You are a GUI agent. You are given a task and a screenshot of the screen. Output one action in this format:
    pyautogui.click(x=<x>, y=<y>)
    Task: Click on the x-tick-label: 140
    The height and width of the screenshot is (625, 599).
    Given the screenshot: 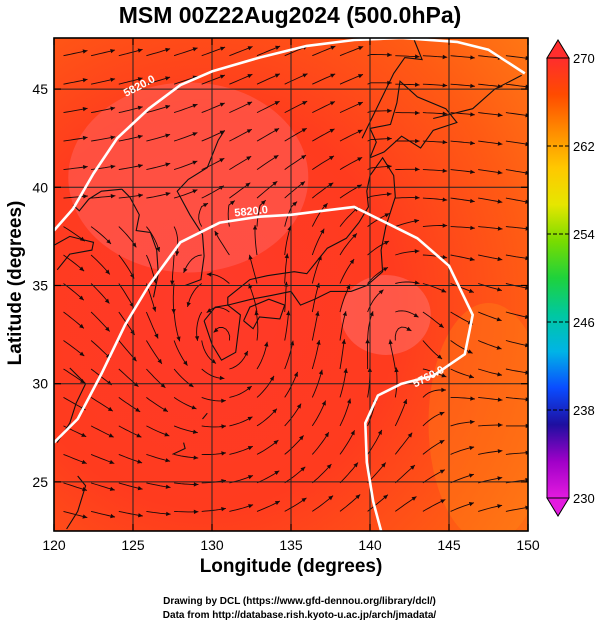 What is the action you would take?
    pyautogui.click(x=370, y=545)
    